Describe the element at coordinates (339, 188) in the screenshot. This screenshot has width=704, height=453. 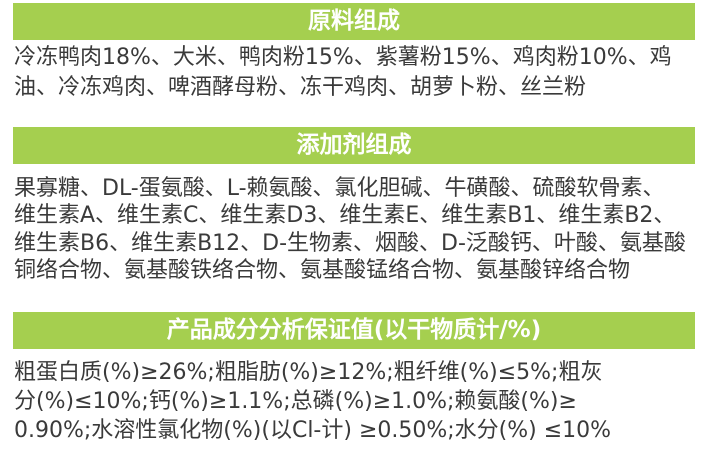
I see `additives-line: 果寡糖、DL-蛋氨酸、L-赖氨酸、氯化胆碱、牛磺酸、硫酸软骨素、` at that location.